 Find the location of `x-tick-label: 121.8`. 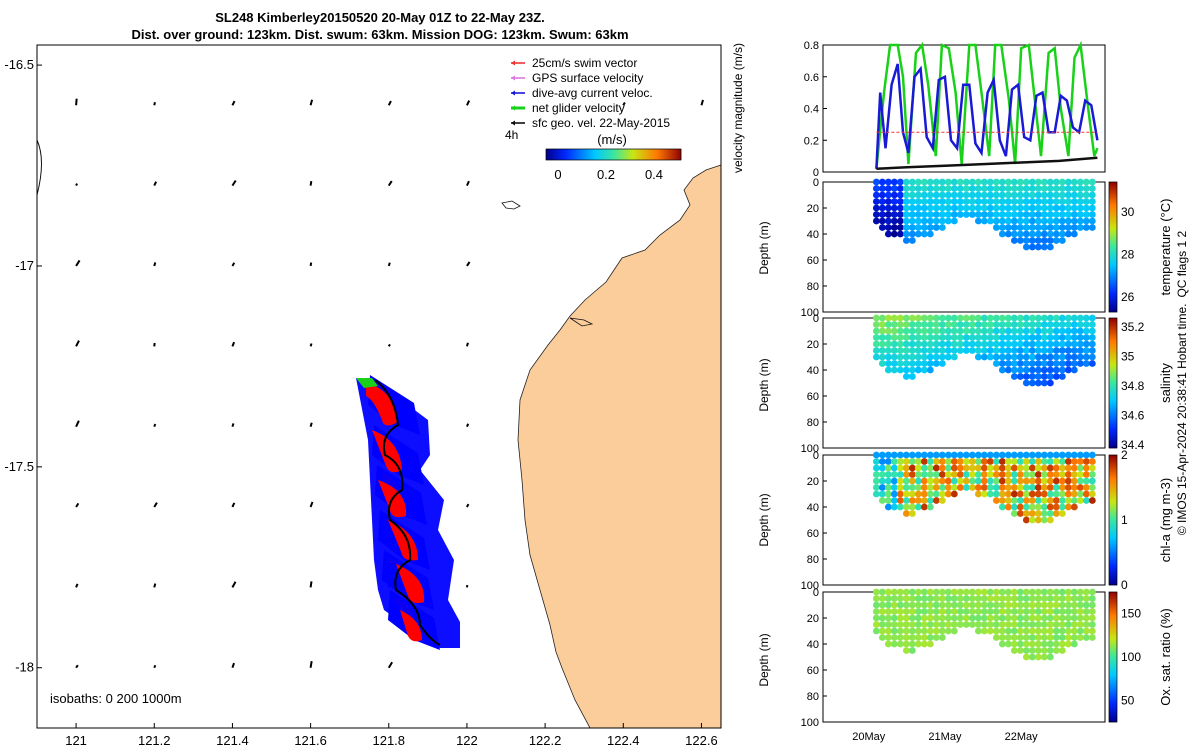

x-tick-label: 121.8 is located at coordinates (388, 740).